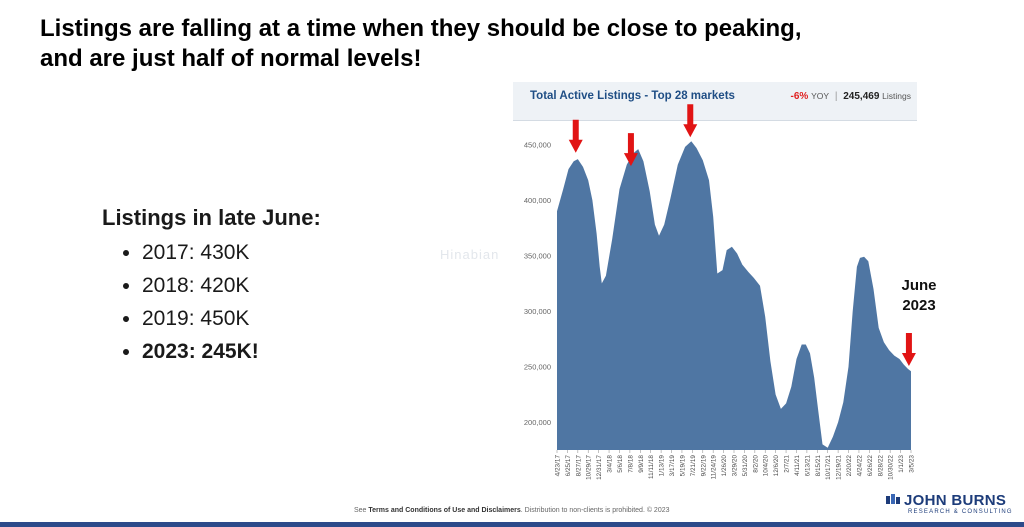  Describe the element at coordinates (901, 464) in the screenshot. I see `x-tick-label: 1/1/23` at that location.